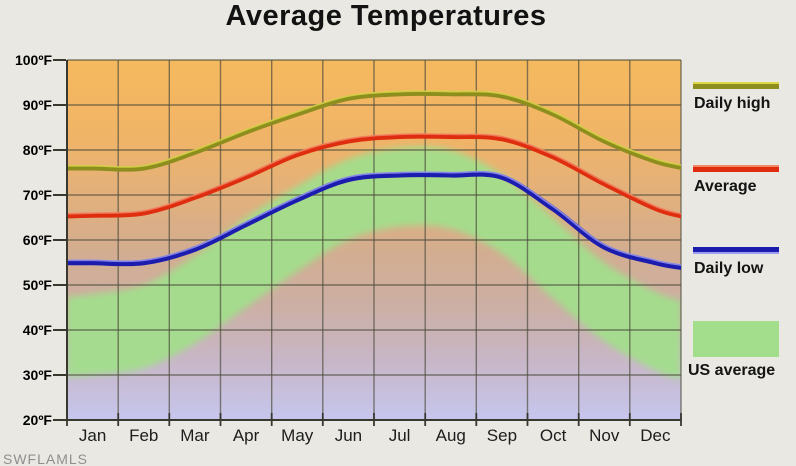 The width and height of the screenshot is (796, 466). Describe the element at coordinates (553, 435) in the screenshot. I see `x-axis-month-label: Oct` at that location.